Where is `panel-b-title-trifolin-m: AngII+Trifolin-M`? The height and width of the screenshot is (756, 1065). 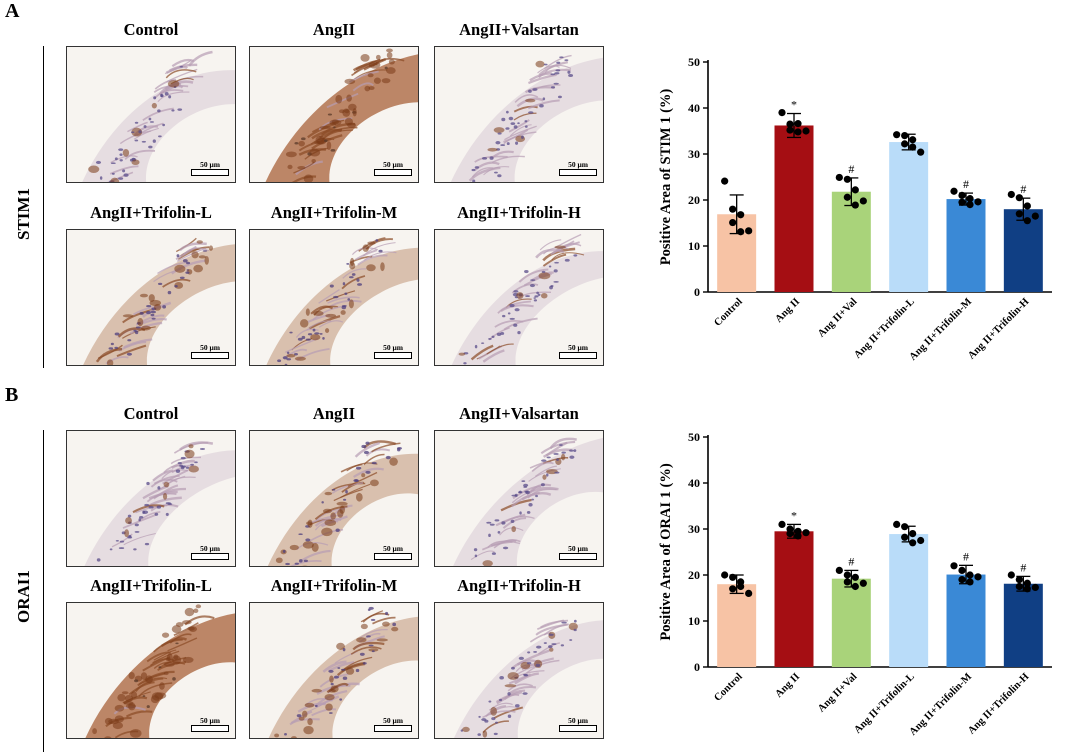
panel-b-title-trifolin-m: AngII+Trifolin-M is located at coordinates (334, 585).